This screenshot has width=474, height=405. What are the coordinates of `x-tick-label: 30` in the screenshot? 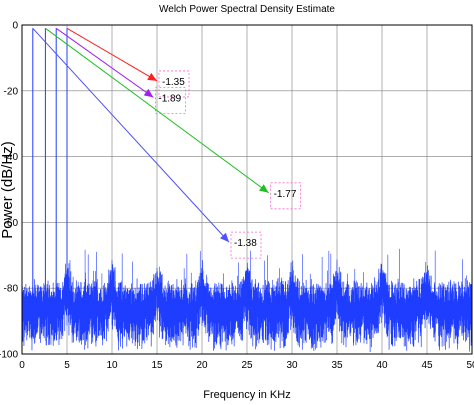 It's located at (292, 365).